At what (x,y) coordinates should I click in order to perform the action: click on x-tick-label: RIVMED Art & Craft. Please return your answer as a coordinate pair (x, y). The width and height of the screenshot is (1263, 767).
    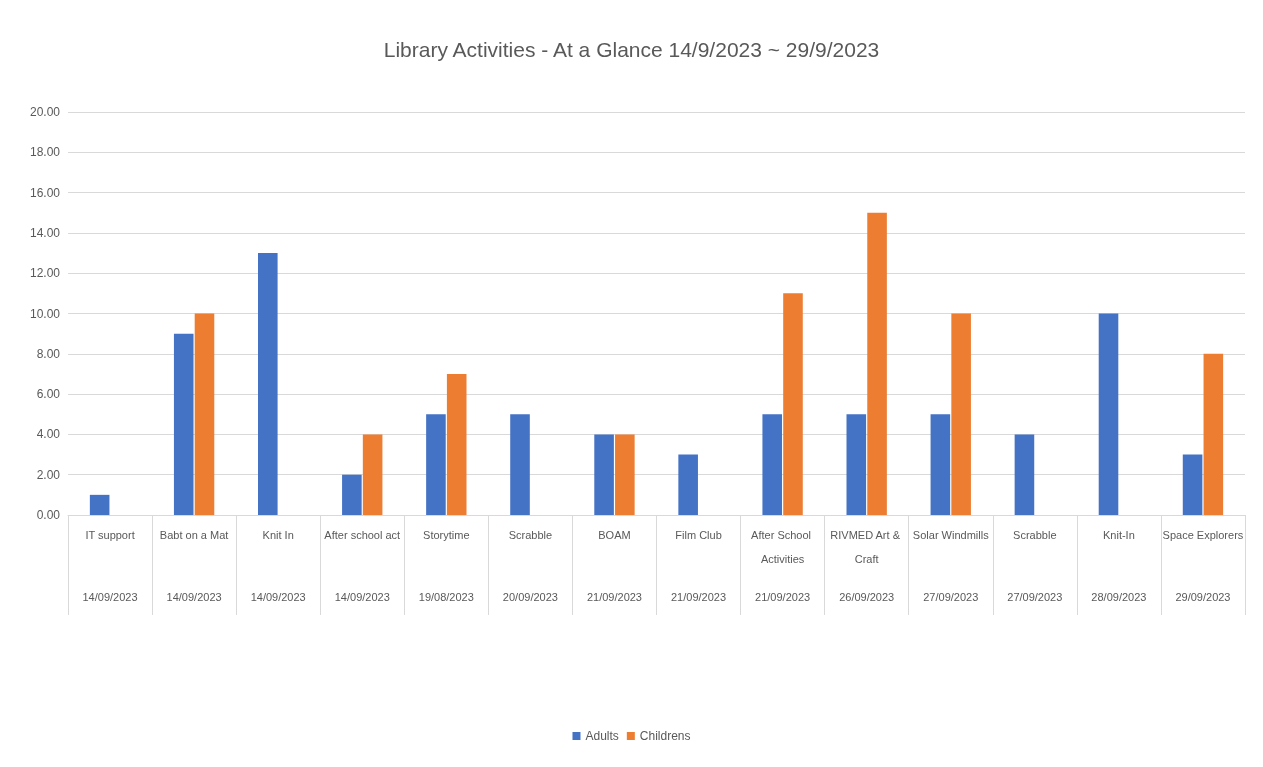
    Looking at the image, I should click on (867, 547).